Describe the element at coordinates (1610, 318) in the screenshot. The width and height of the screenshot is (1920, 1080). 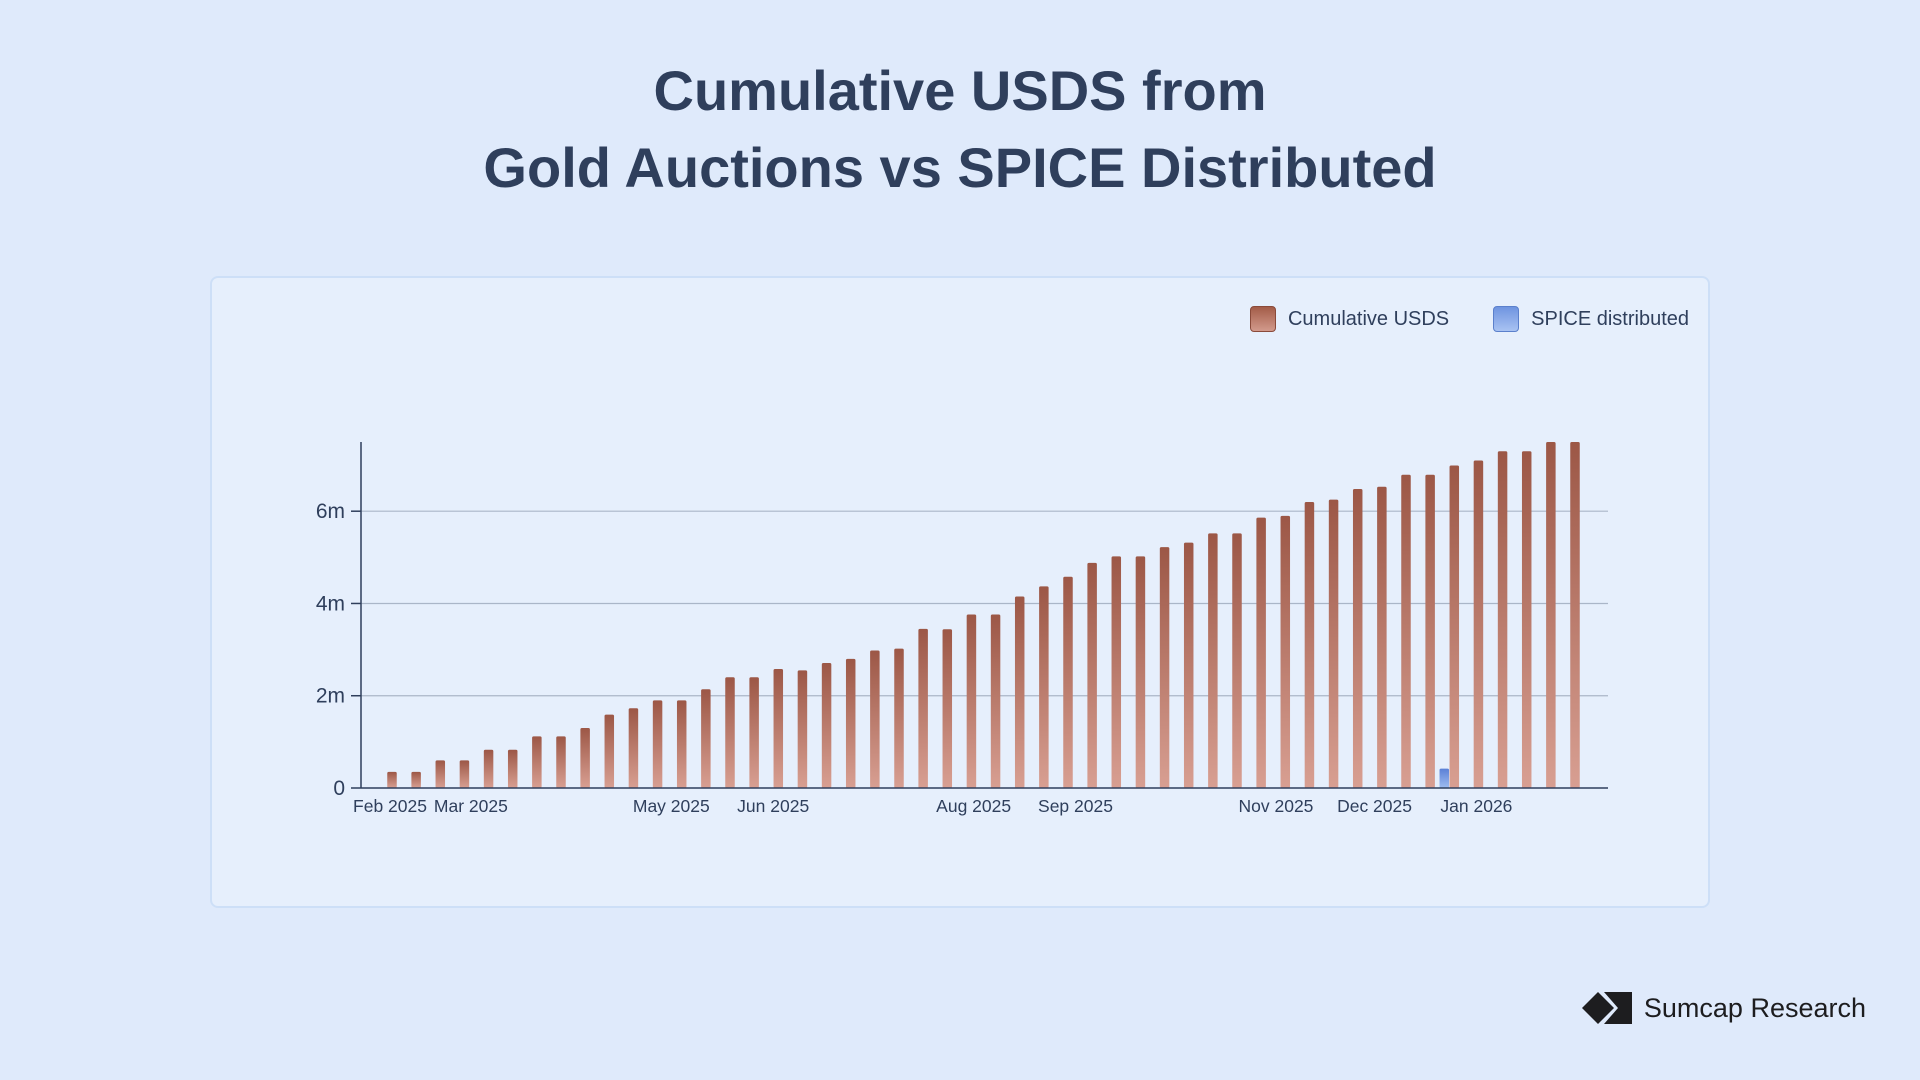
I see `legend-label-spice: SPICE distributed` at that location.